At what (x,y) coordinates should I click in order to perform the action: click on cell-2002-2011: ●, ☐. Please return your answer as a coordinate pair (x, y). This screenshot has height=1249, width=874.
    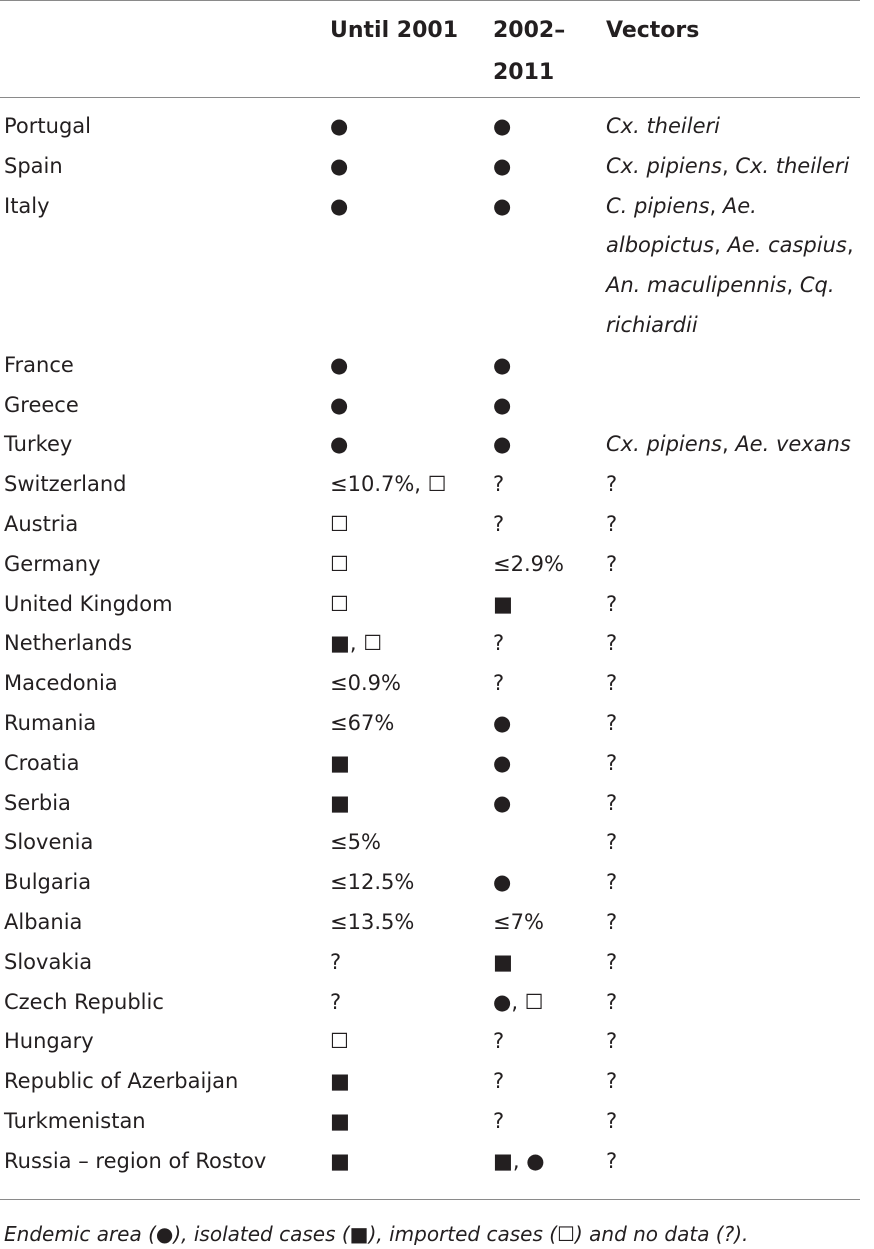
    Looking at the image, I should click on (518, 1001).